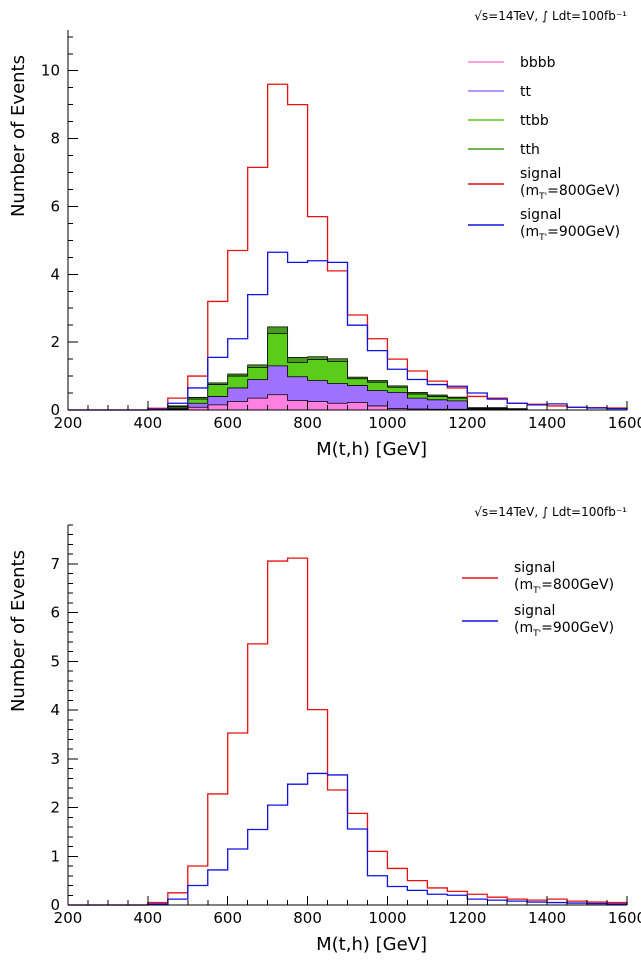 The height and width of the screenshot is (965, 641). Describe the element at coordinates (55, 139) in the screenshot. I see `y-tick-label: 8` at that location.